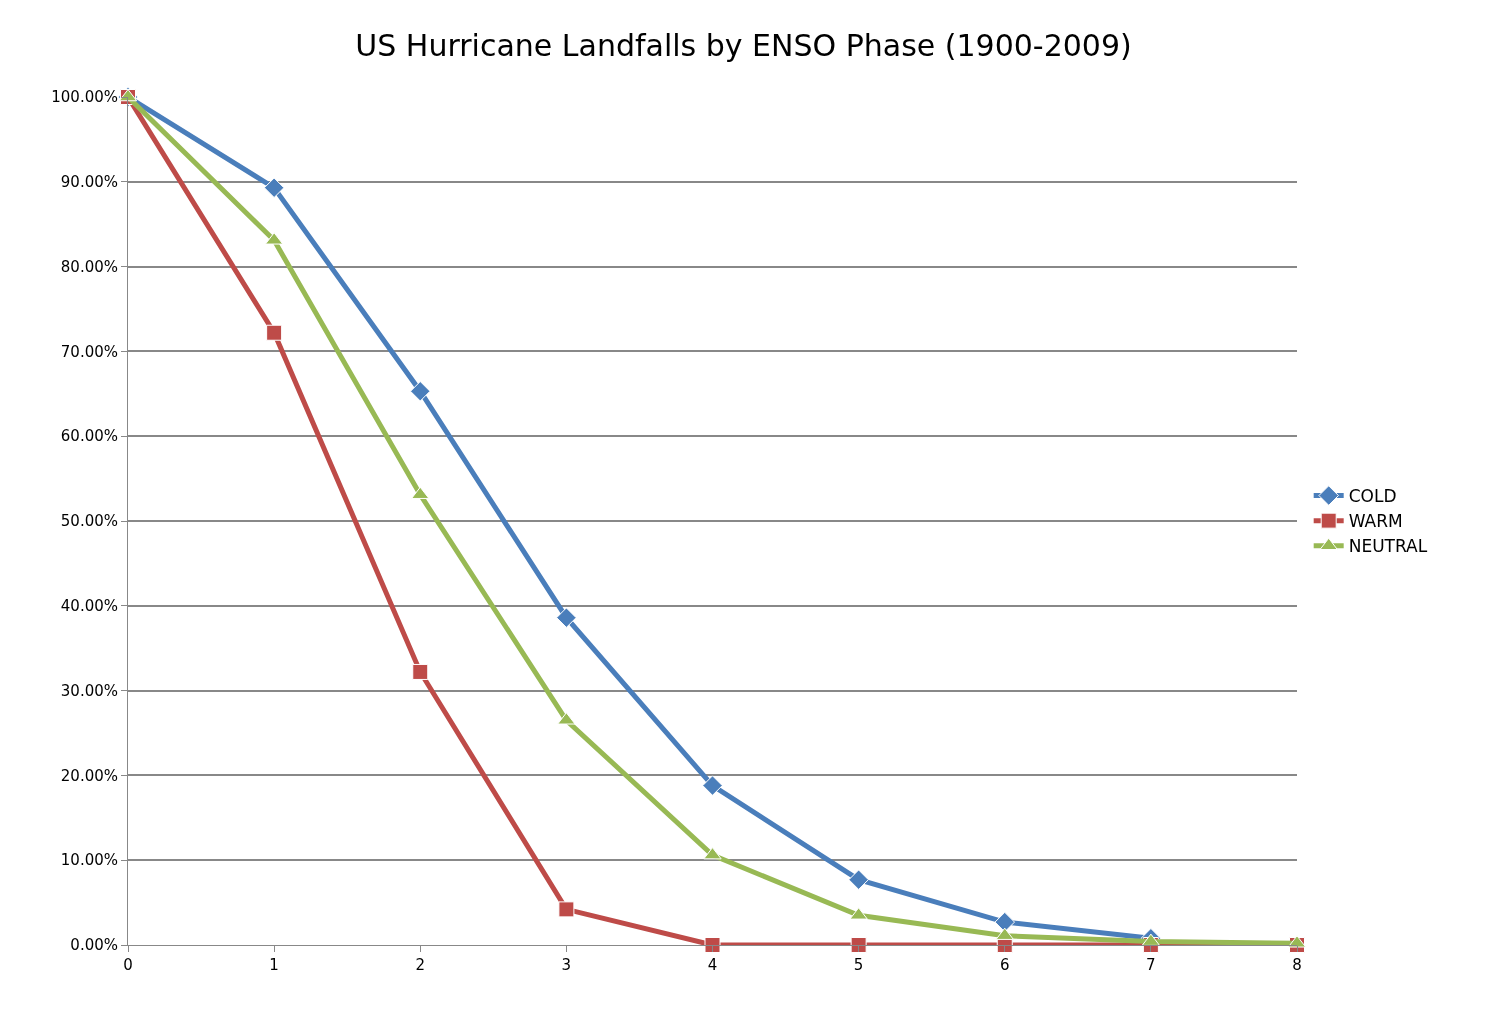 The image size is (1487, 1009). I want to click on y-tick-label: 20.00%, so click(89, 775).